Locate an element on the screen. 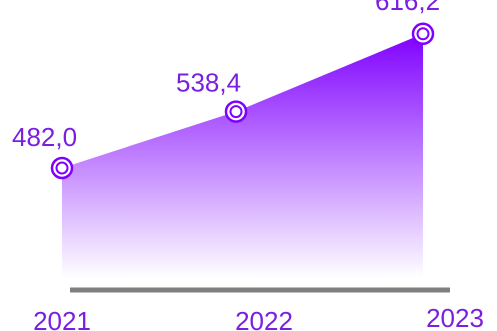  data-label-2021: 482,0 is located at coordinates (44, 137).